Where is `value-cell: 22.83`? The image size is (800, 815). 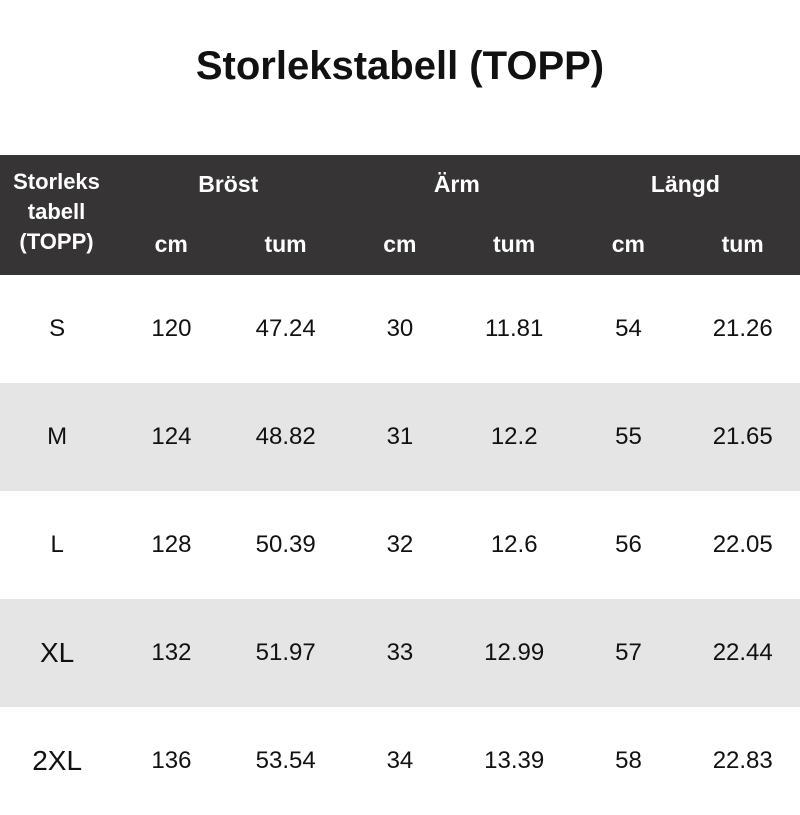 value-cell: 22.83 is located at coordinates (742, 760).